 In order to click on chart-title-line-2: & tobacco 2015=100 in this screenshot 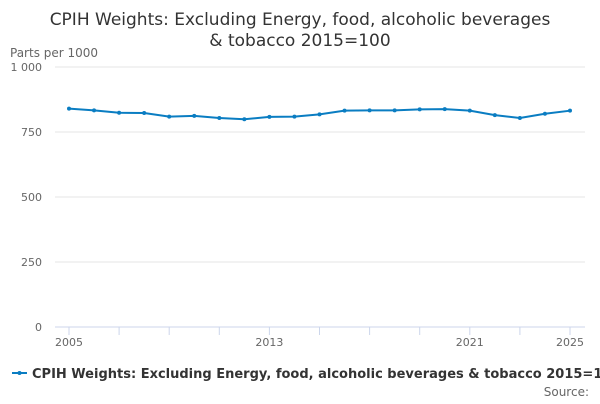, I will do `click(299, 41)`.